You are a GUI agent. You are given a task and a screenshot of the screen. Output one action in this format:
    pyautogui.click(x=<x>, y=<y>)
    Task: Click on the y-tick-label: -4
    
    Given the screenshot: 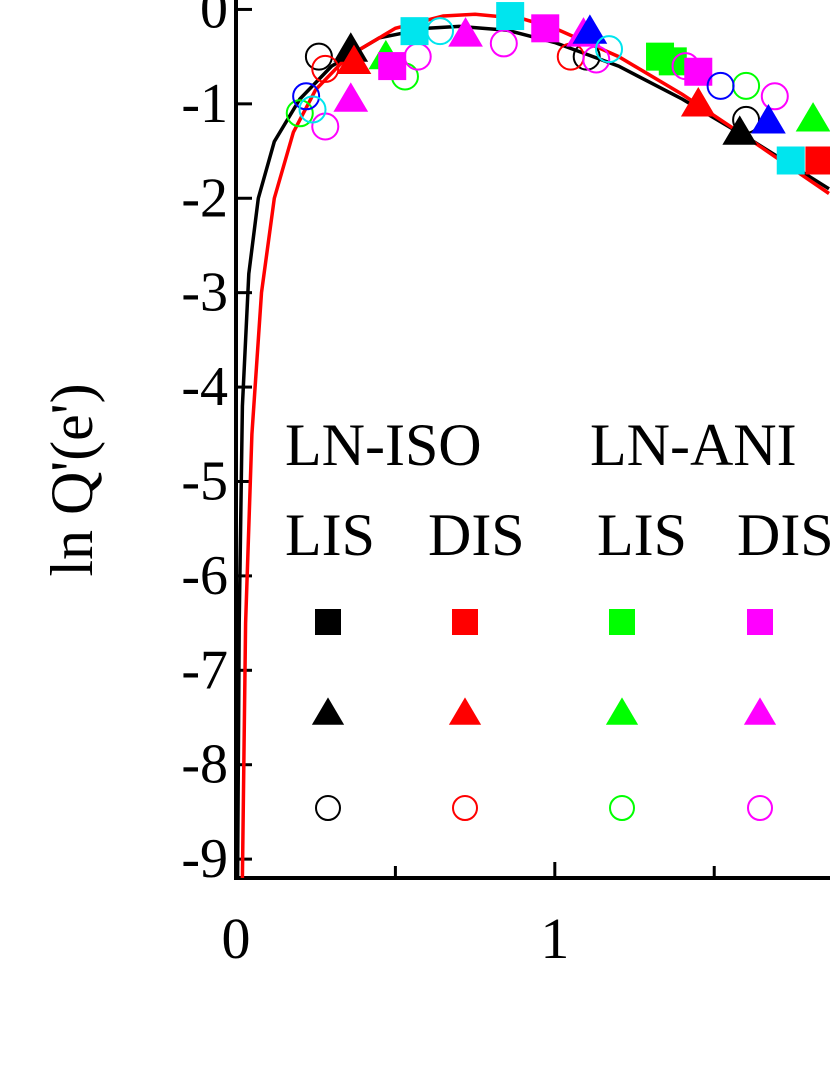 What is the action you would take?
    pyautogui.click(x=204, y=387)
    